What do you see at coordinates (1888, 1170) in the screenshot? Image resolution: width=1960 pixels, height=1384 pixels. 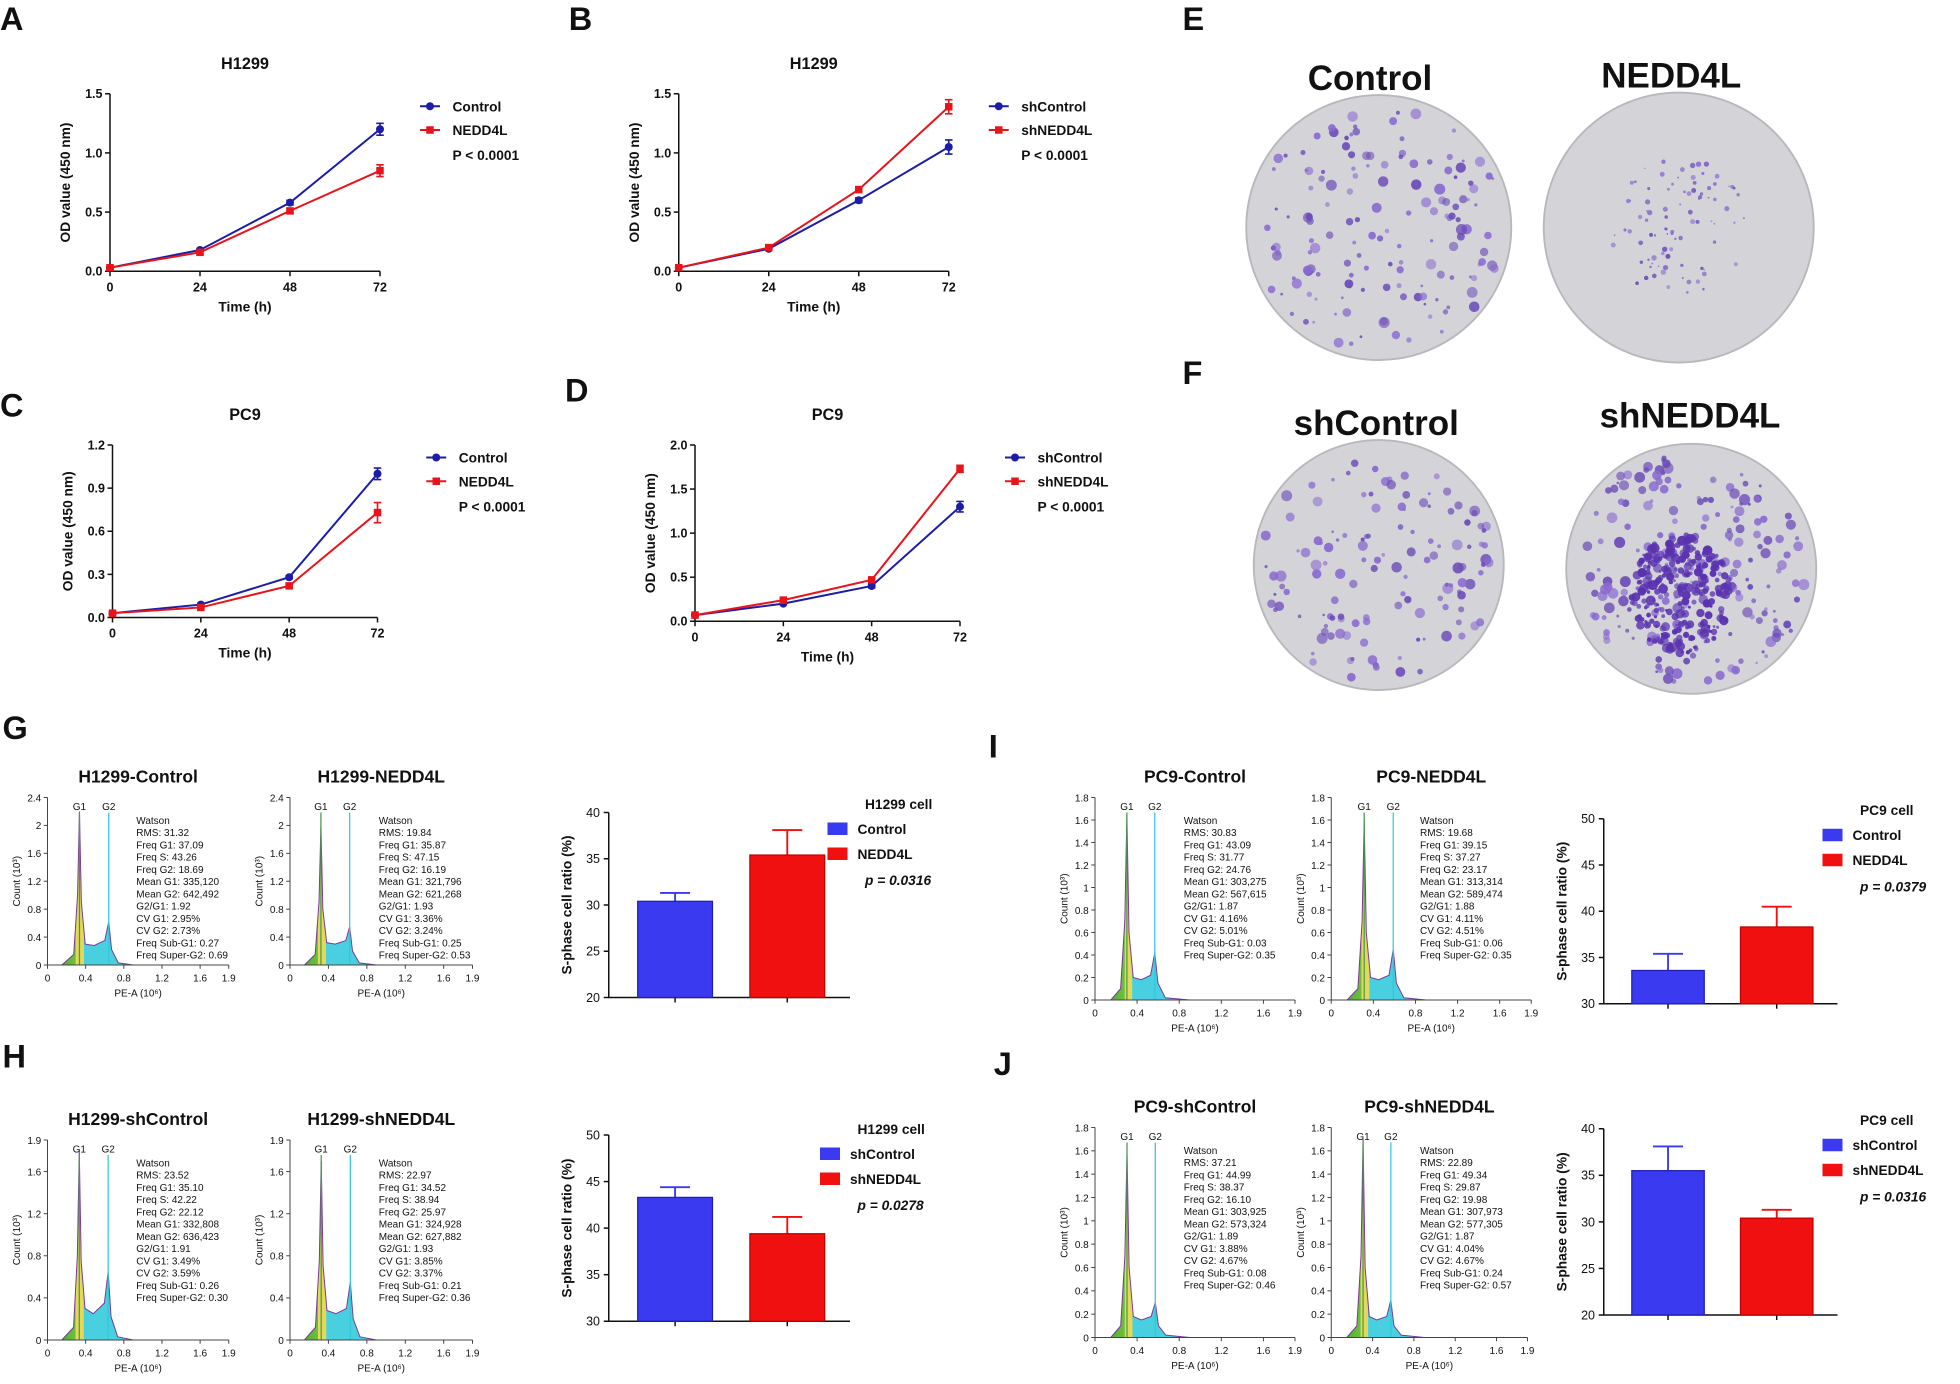 I see `legend-label: shNEDD4L` at bounding box center [1888, 1170].